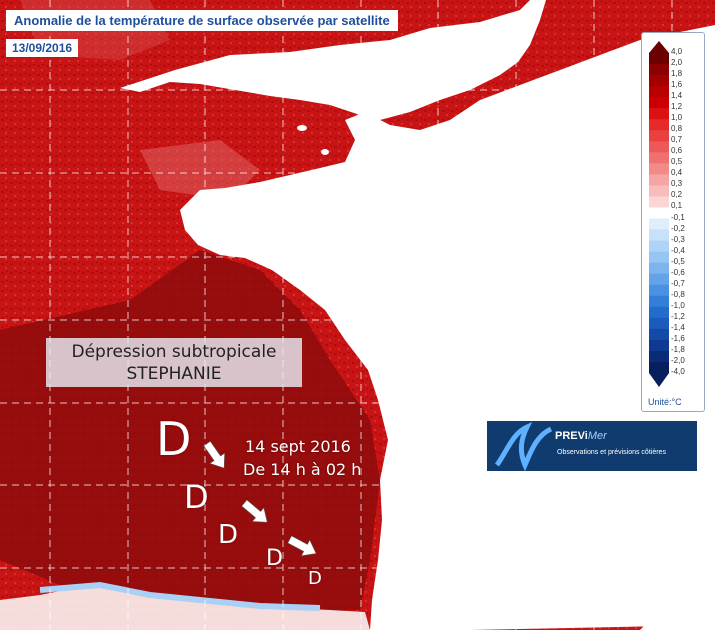  I want to click on legend-label: -0,2, so click(678, 228).